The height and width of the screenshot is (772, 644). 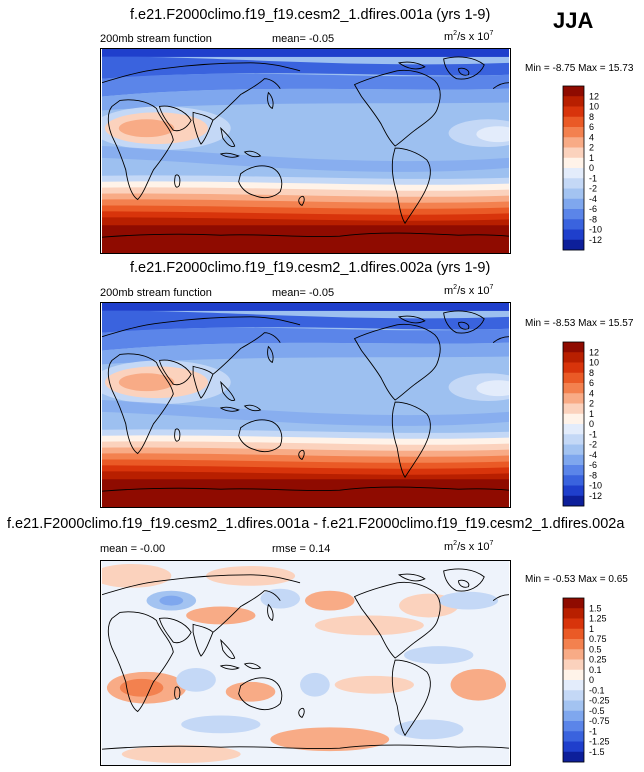 I want to click on panel3-minmax: Min = -0.53 Max = 0.65, so click(x=576, y=579).